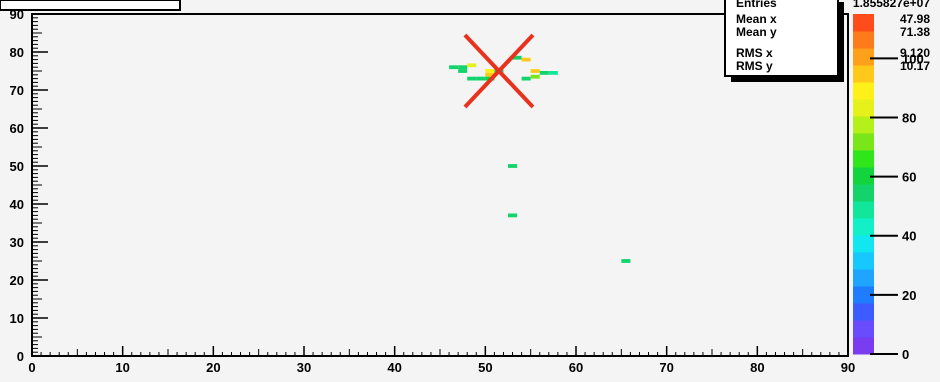 The image size is (940, 382). What do you see at coordinates (756, 32) in the screenshot?
I see `stats-label: Mean y` at bounding box center [756, 32].